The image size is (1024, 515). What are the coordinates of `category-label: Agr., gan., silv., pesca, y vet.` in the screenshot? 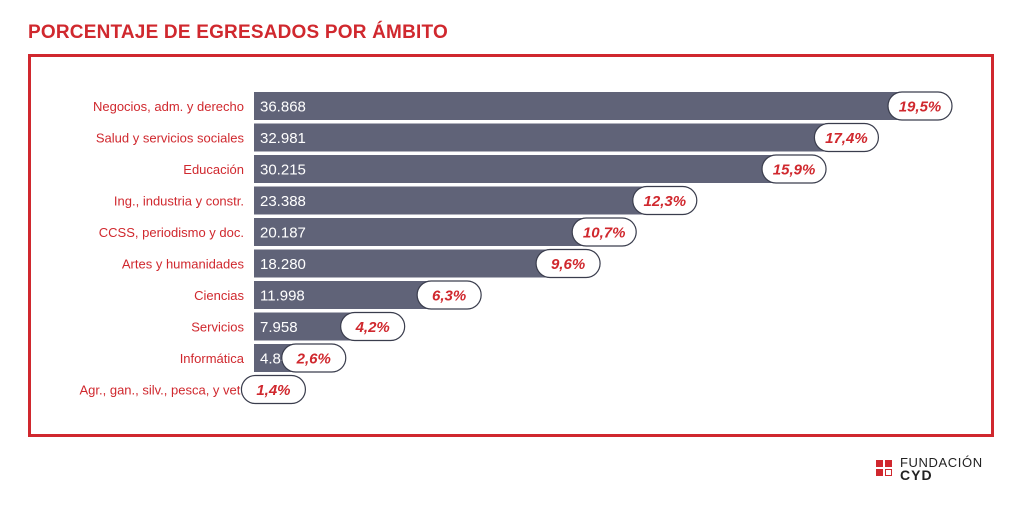 It's located at (162, 390).